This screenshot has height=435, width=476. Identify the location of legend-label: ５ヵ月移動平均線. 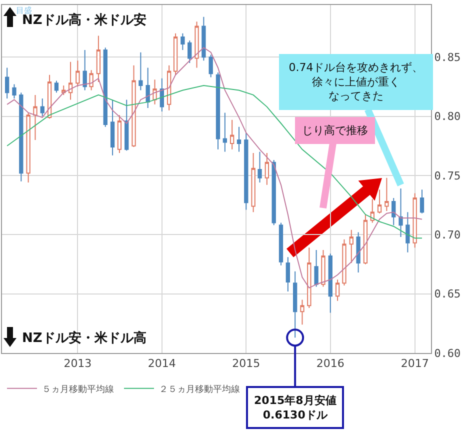
(78, 389).